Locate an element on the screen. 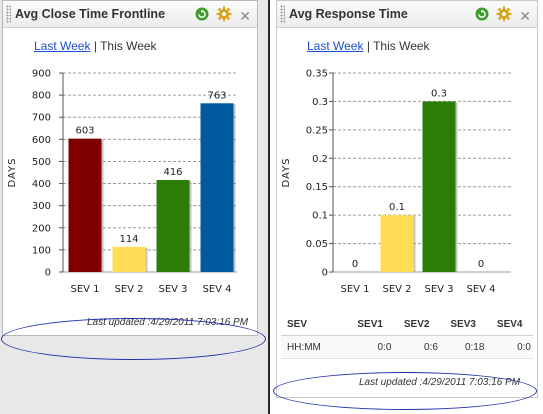 The height and width of the screenshot is (414, 543). data-label: 0.3 is located at coordinates (439, 93).